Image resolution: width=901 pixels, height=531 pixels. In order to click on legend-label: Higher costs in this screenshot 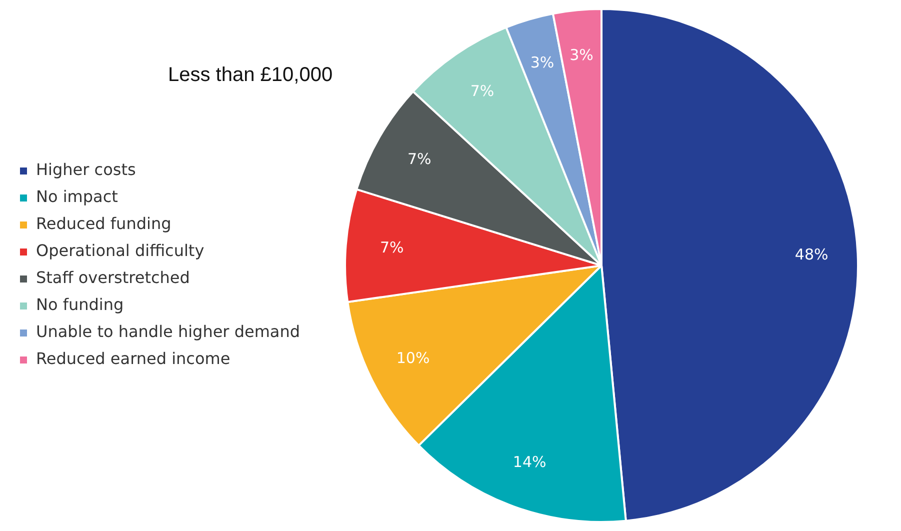, I will do `click(86, 170)`.